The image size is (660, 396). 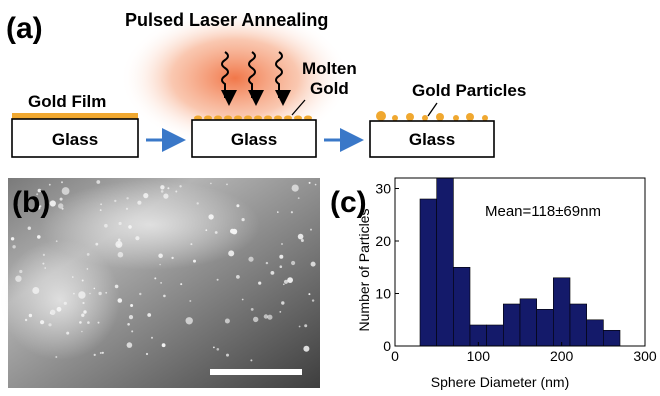 What do you see at coordinates (298, 107) in the screenshot?
I see `molten-pointer` at bounding box center [298, 107].